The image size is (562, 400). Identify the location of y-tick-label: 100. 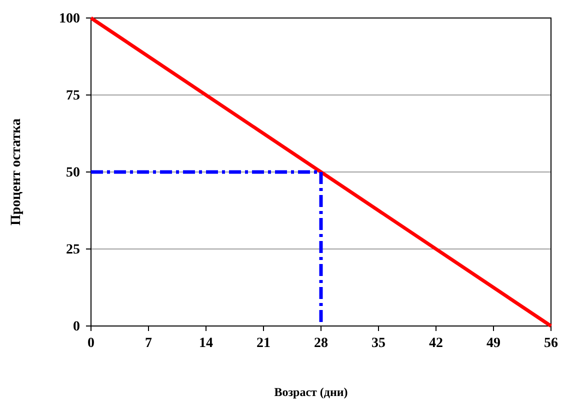
(69, 18).